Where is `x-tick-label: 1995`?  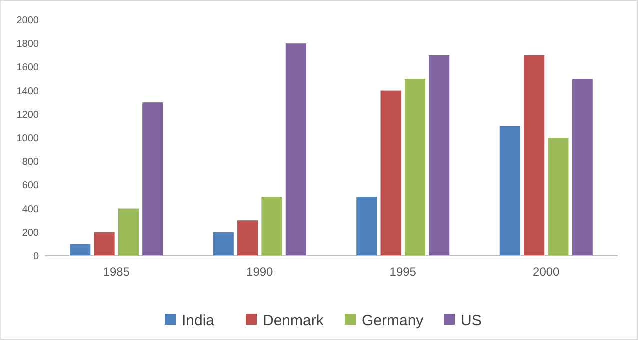
x-tick-label: 1995 is located at coordinates (403, 272).